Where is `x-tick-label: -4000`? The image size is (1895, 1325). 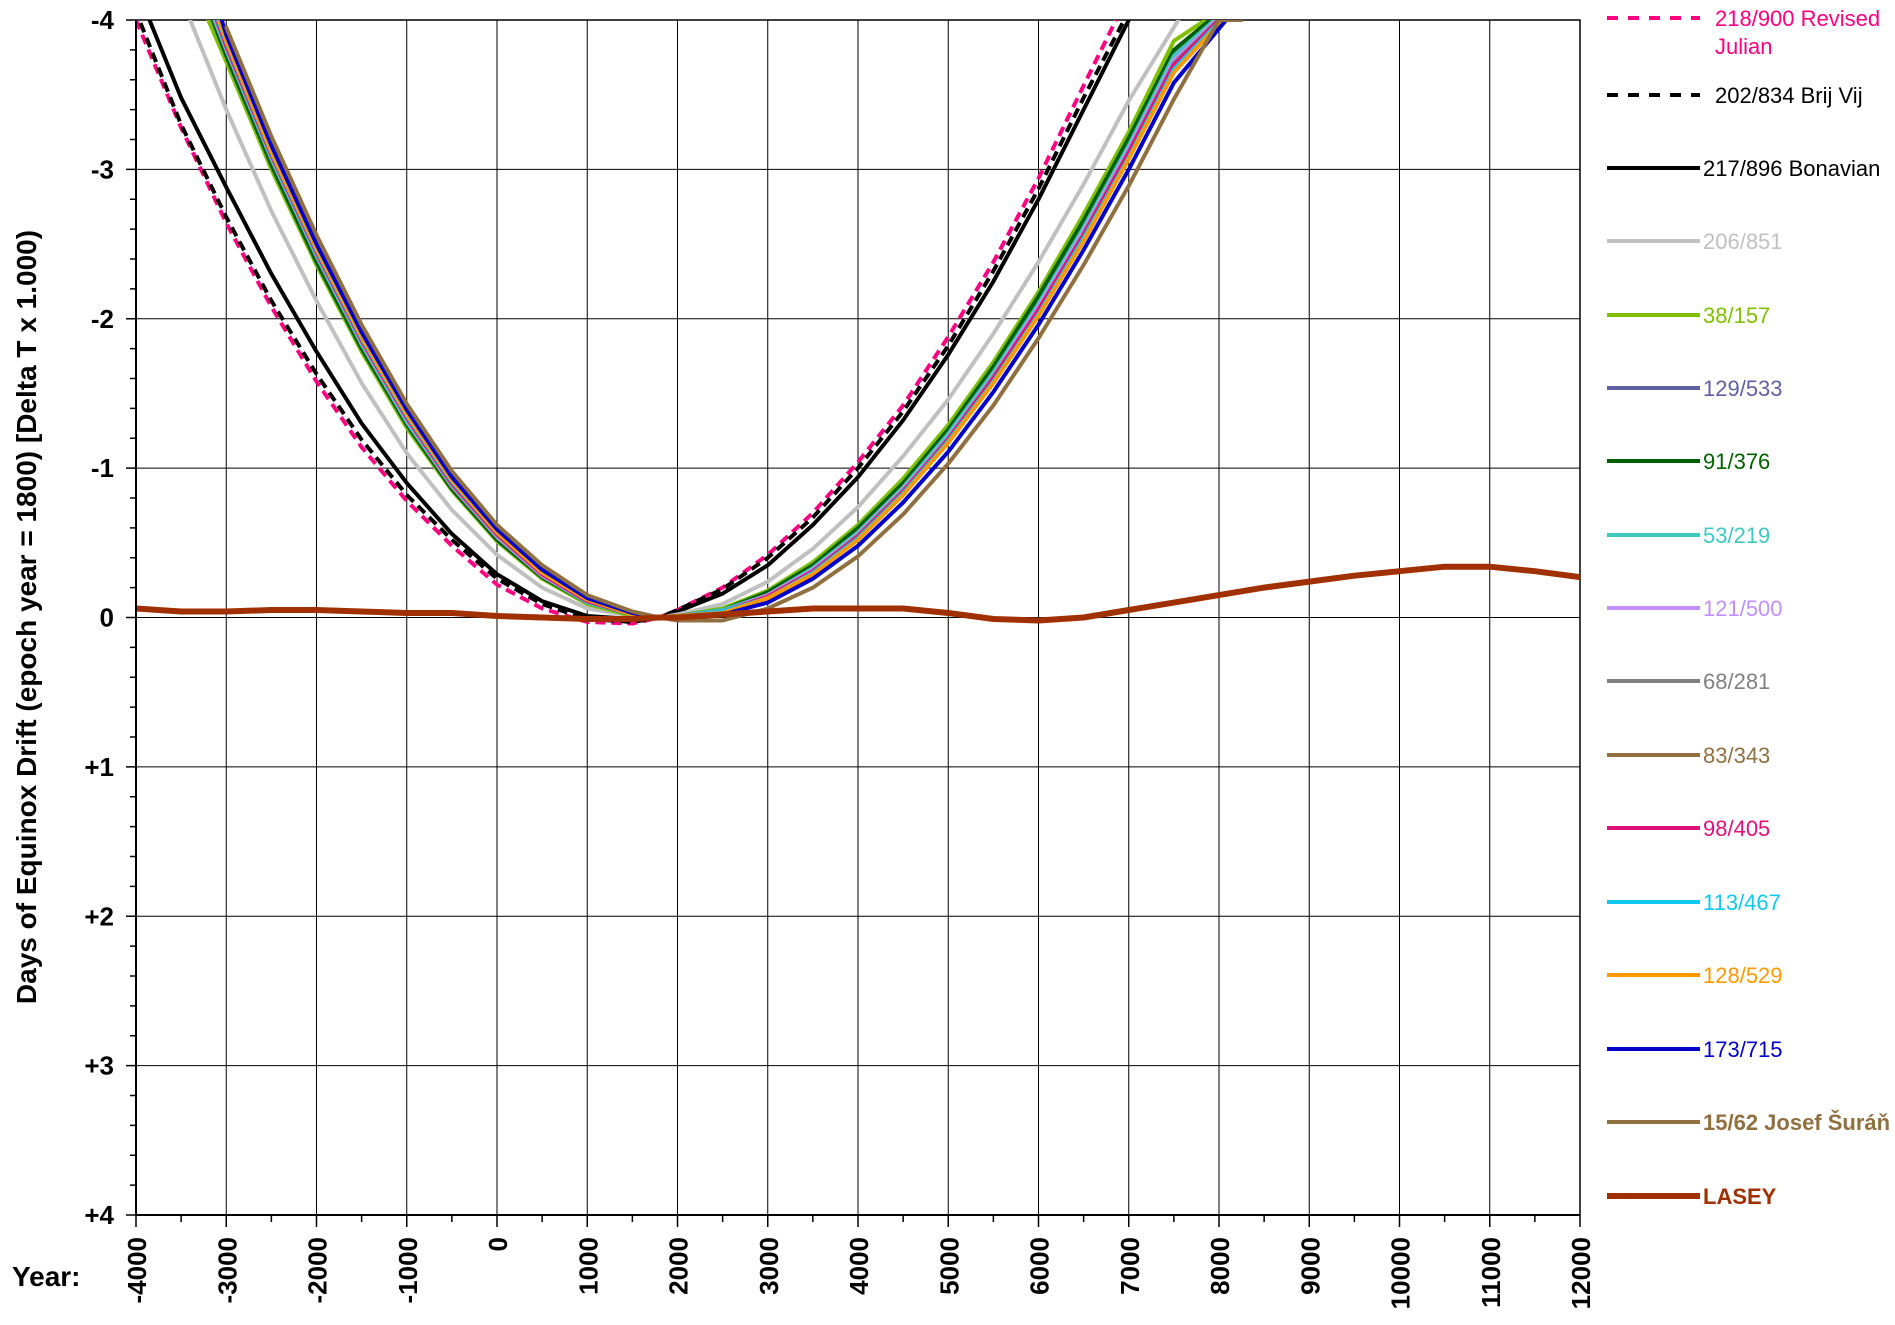 x-tick-label: -4000 is located at coordinates (137, 1270).